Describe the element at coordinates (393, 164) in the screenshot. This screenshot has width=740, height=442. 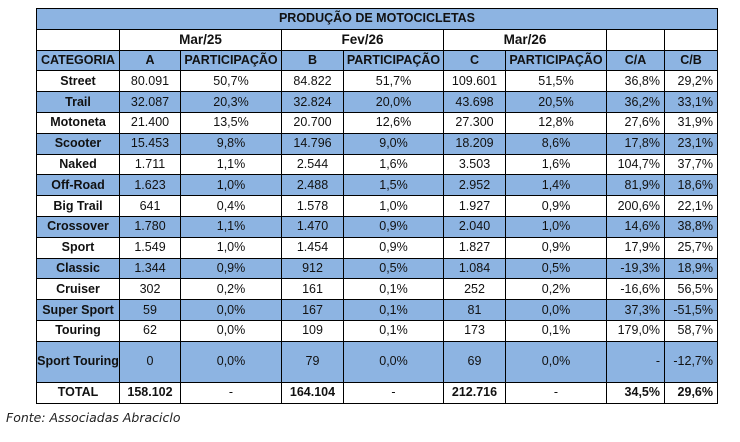
I see `cell-share-b: 1,6%` at that location.